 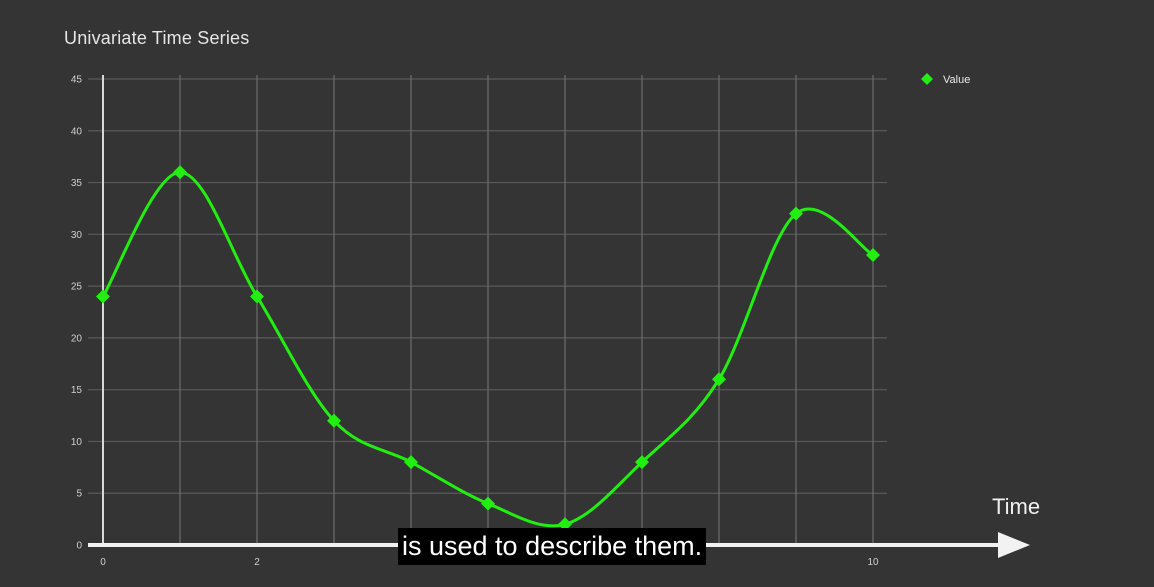 I want to click on y-tick-label: 40, so click(x=77, y=131).